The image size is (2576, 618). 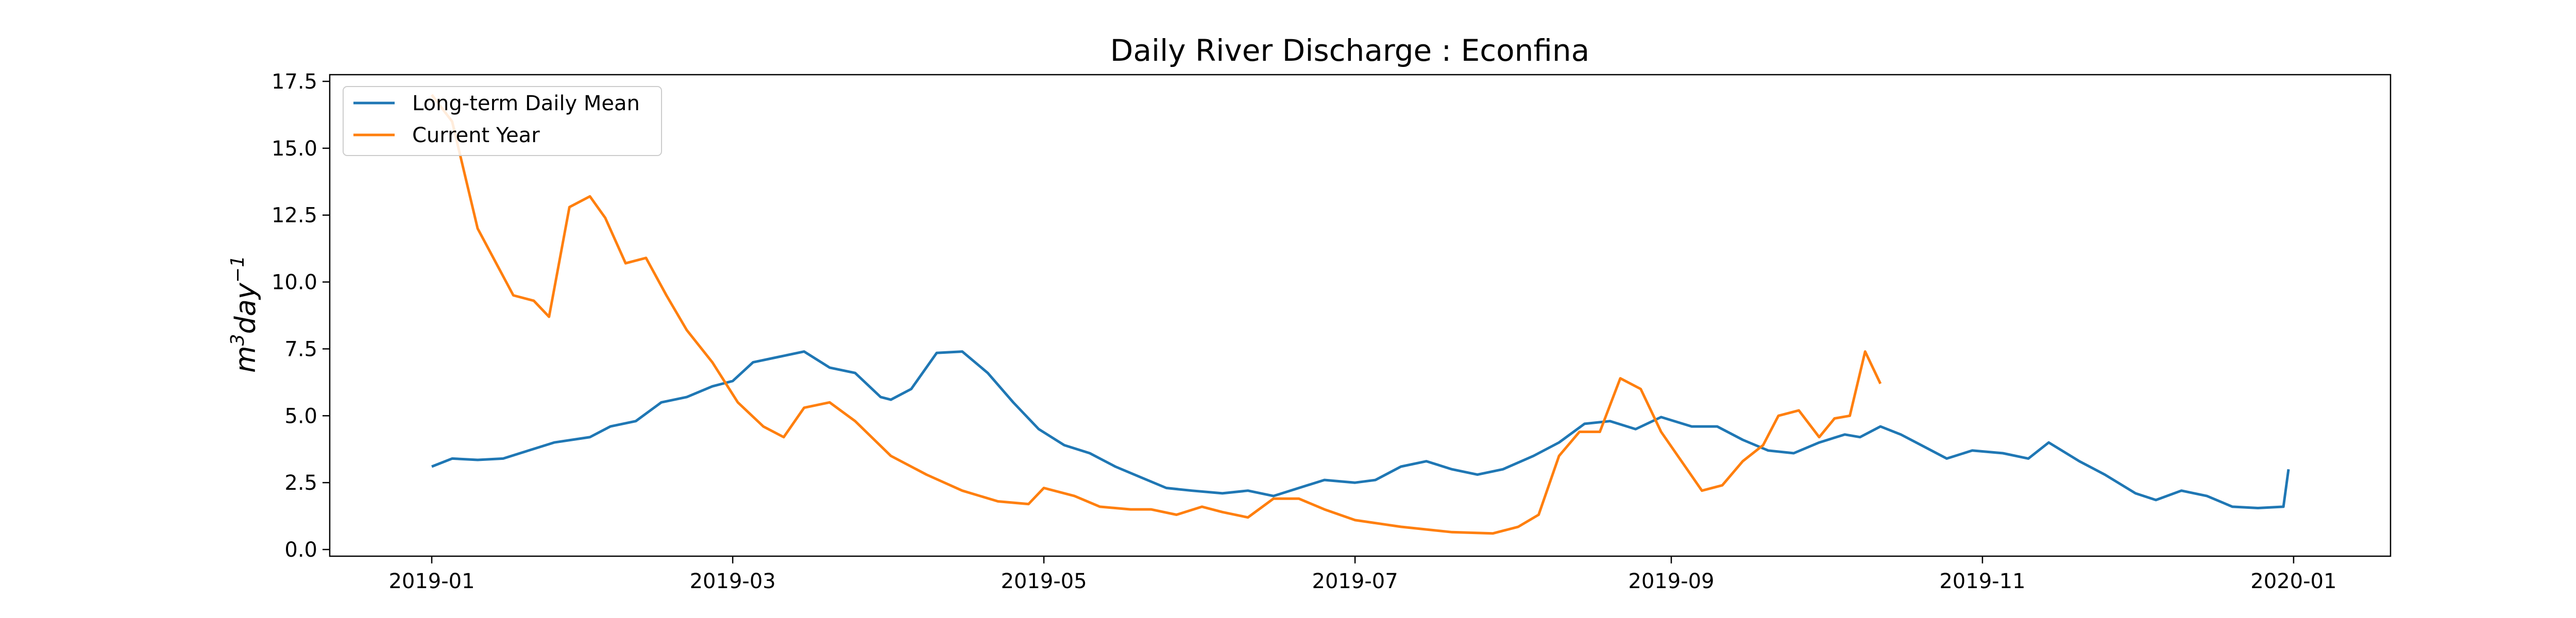 What do you see at coordinates (1044, 581) in the screenshot?
I see `x-tick-label: 2019-05` at bounding box center [1044, 581].